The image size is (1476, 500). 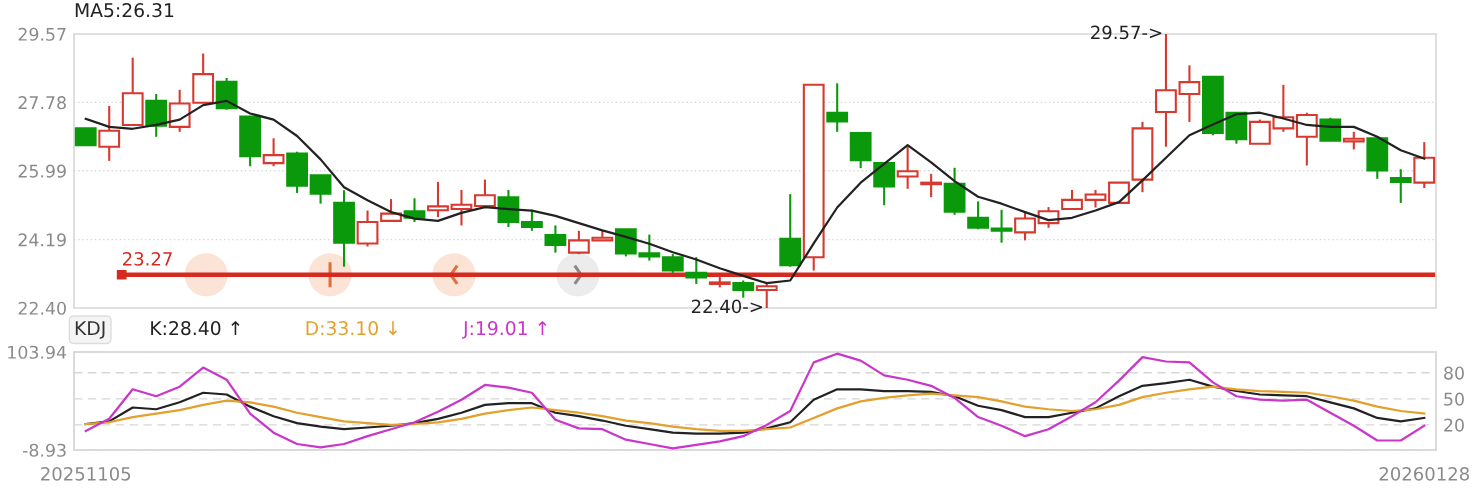 I want to click on text: MA5:26.31, so click(x=124, y=10).